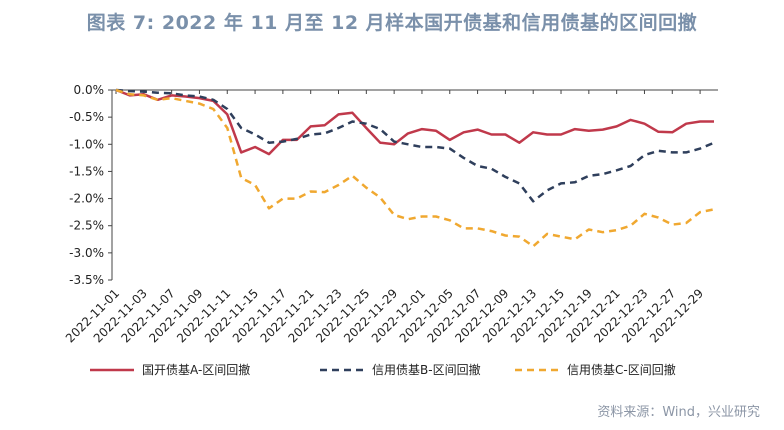 The image size is (784, 430). I want to click on y-tick-label: -0.5%, so click(86, 117).